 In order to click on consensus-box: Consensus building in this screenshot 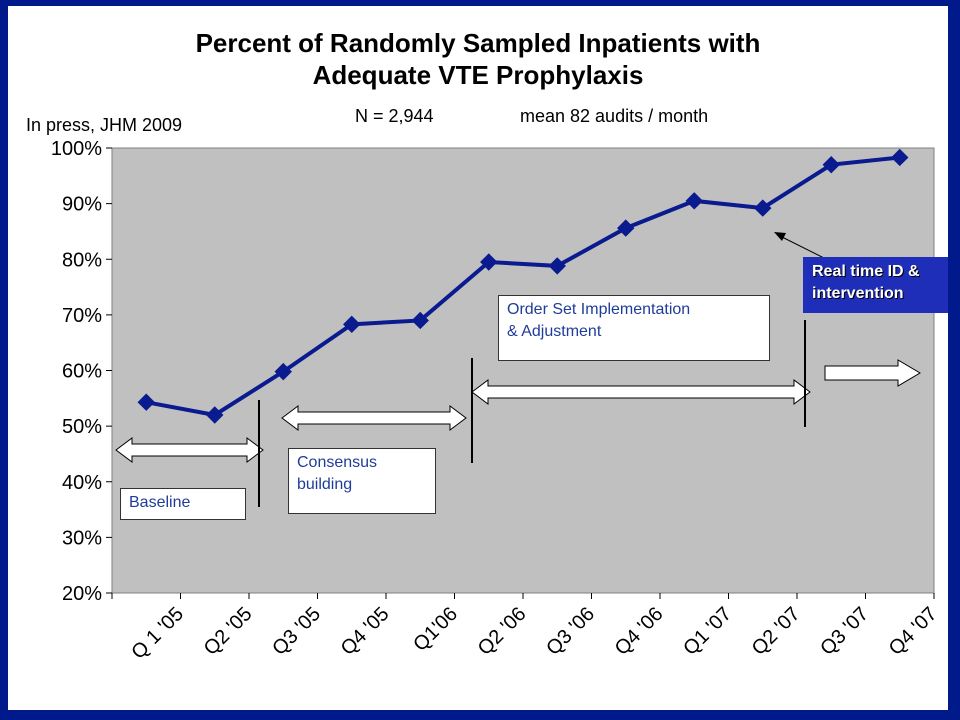, I will do `click(362, 481)`.